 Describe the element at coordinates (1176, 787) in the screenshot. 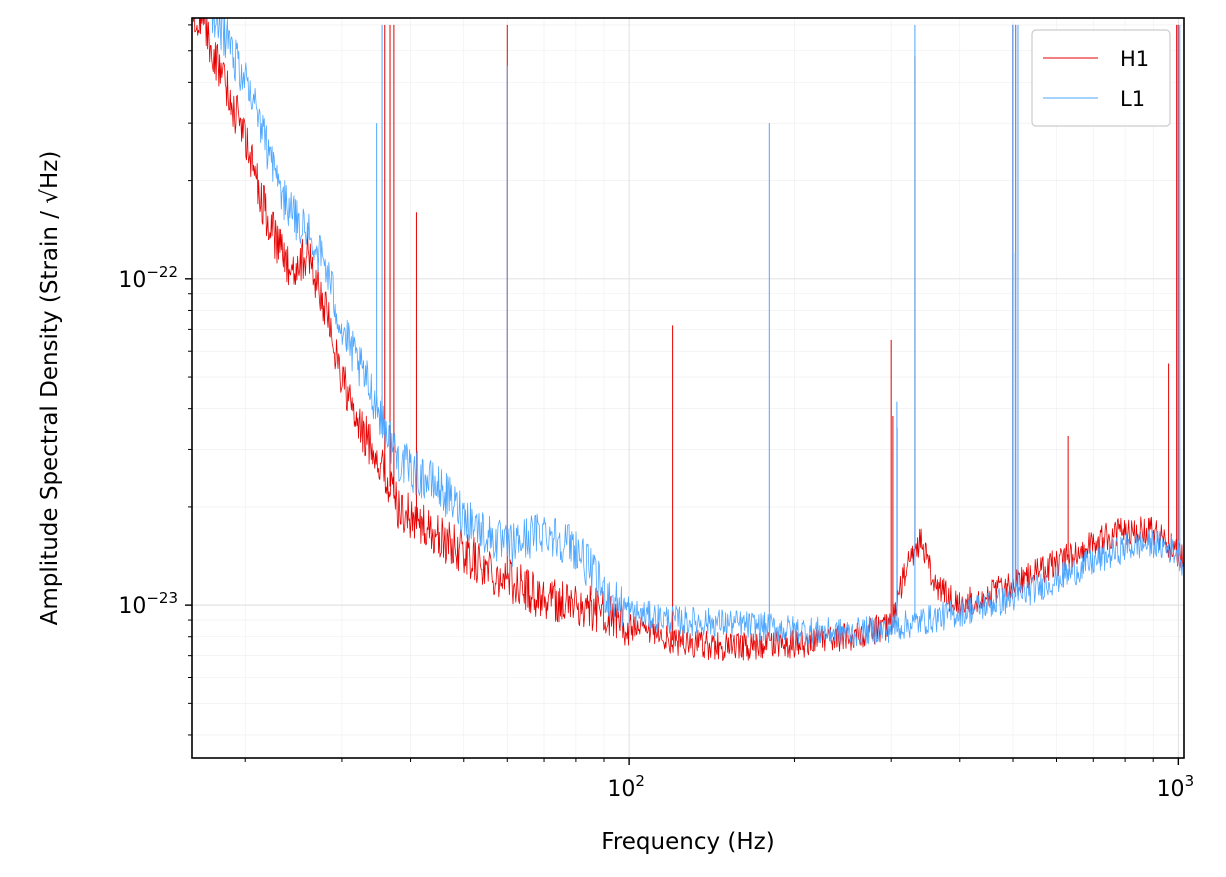

I see `x-tick-label: 10³` at that location.